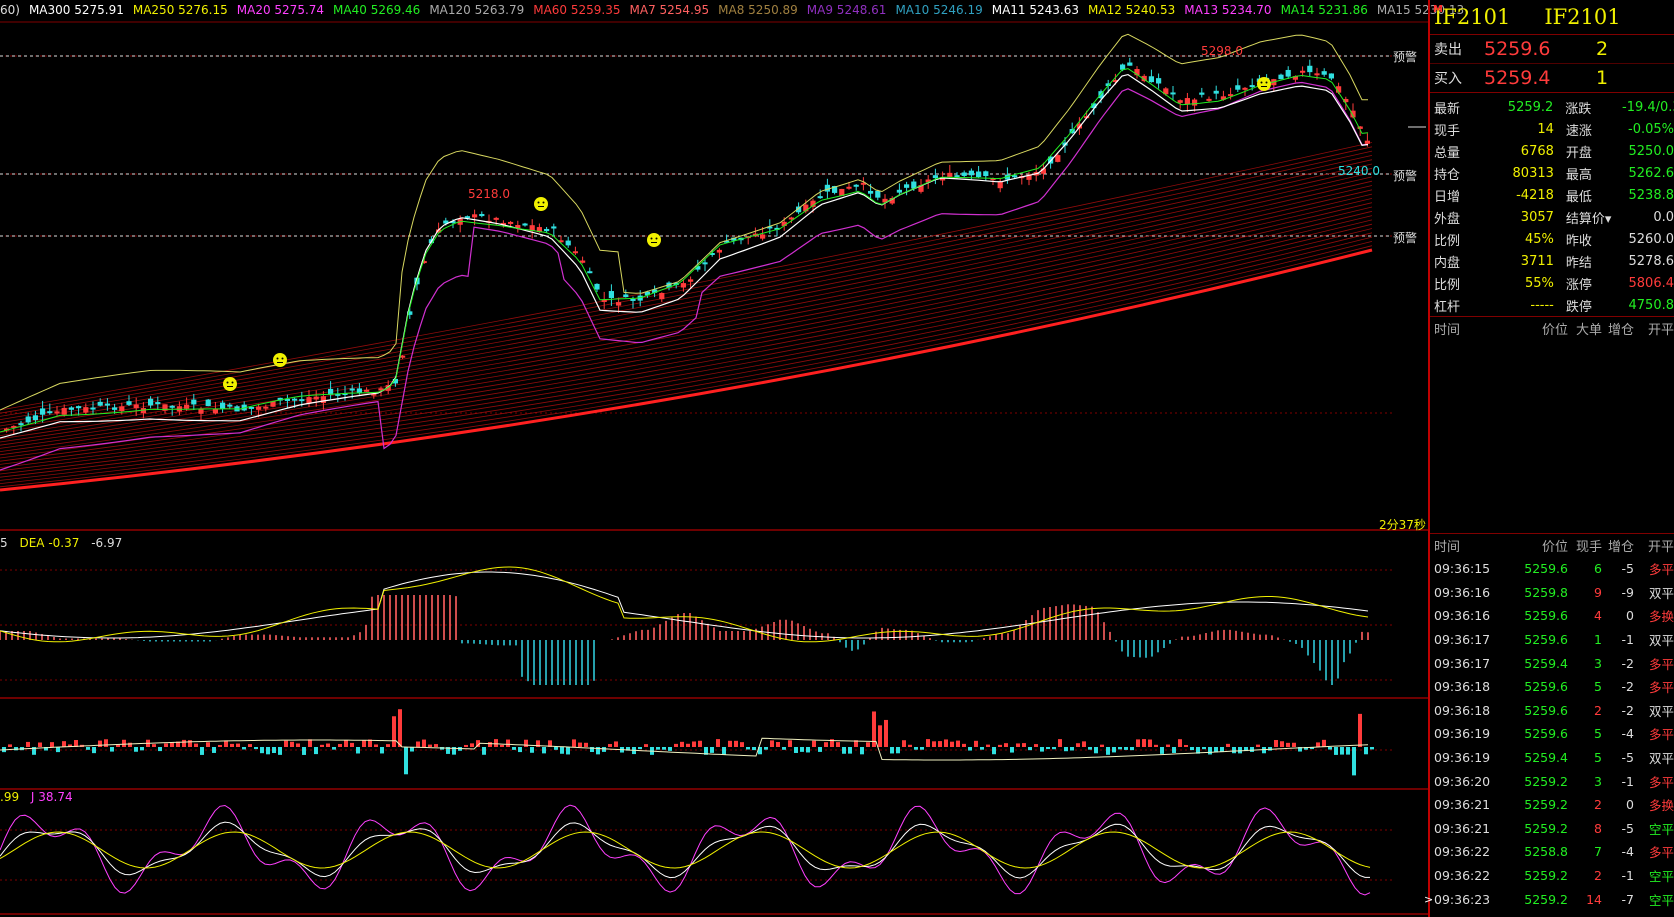  Describe the element at coordinates (1462, 899) in the screenshot. I see `tick-time: 09:36:23` at that location.